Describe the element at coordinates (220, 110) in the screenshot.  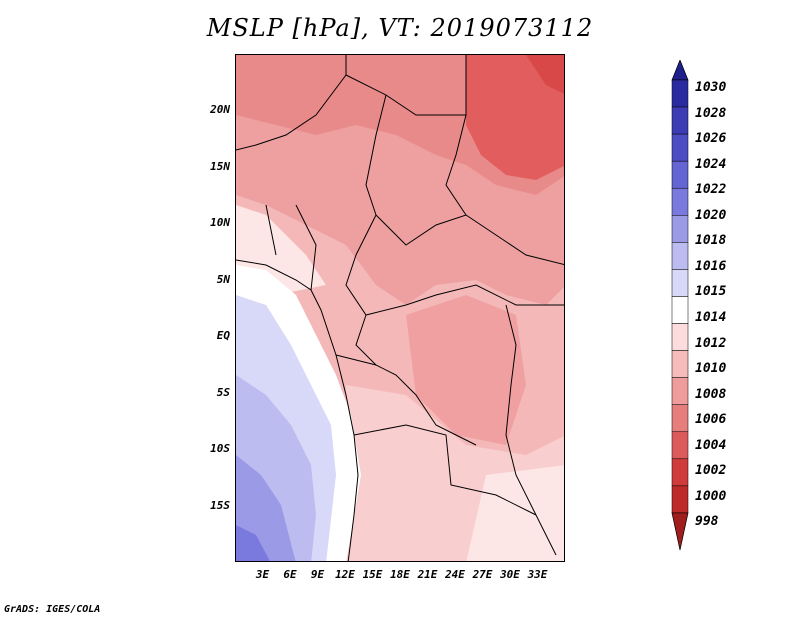
I see `lat-tick-label: 20N` at that location.